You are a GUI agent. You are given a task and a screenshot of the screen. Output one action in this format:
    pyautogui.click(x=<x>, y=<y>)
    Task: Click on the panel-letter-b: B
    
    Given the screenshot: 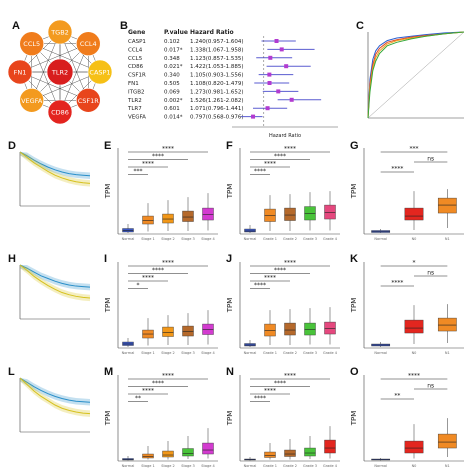 What is the action you would take?
    pyautogui.click(x=124, y=26)
    